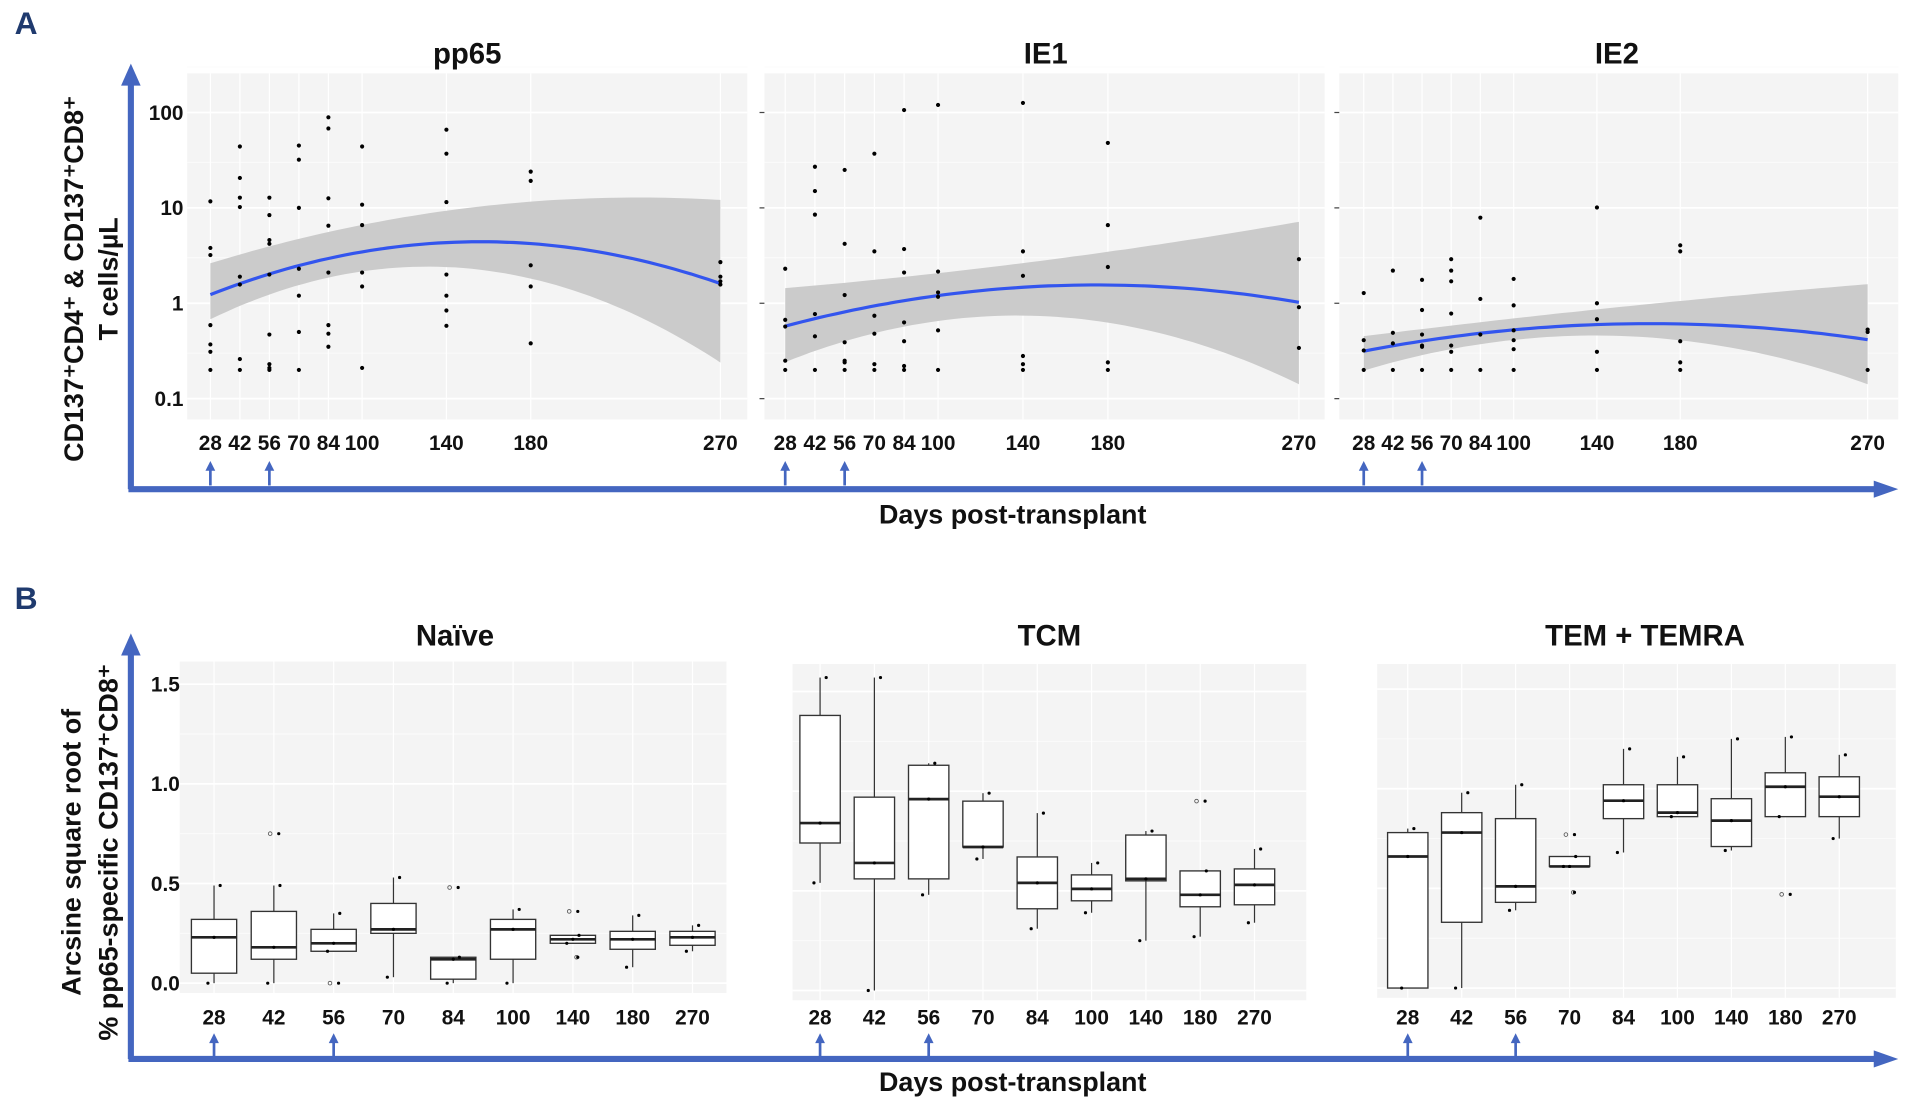 Image resolution: width=1908 pixels, height=1103 pixels. Describe the element at coordinates (1013, 514) in the screenshot. I see `panel-a-xlabel: Days post-transplant` at that location.